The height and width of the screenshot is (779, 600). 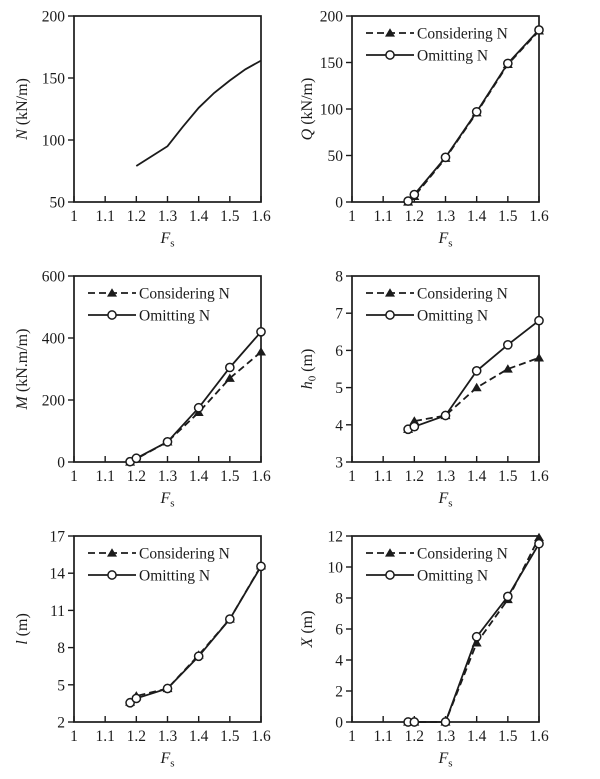 What do you see at coordinates (22, 629) in the screenshot?
I see `svg-text: l (m)` at bounding box center [22, 629].